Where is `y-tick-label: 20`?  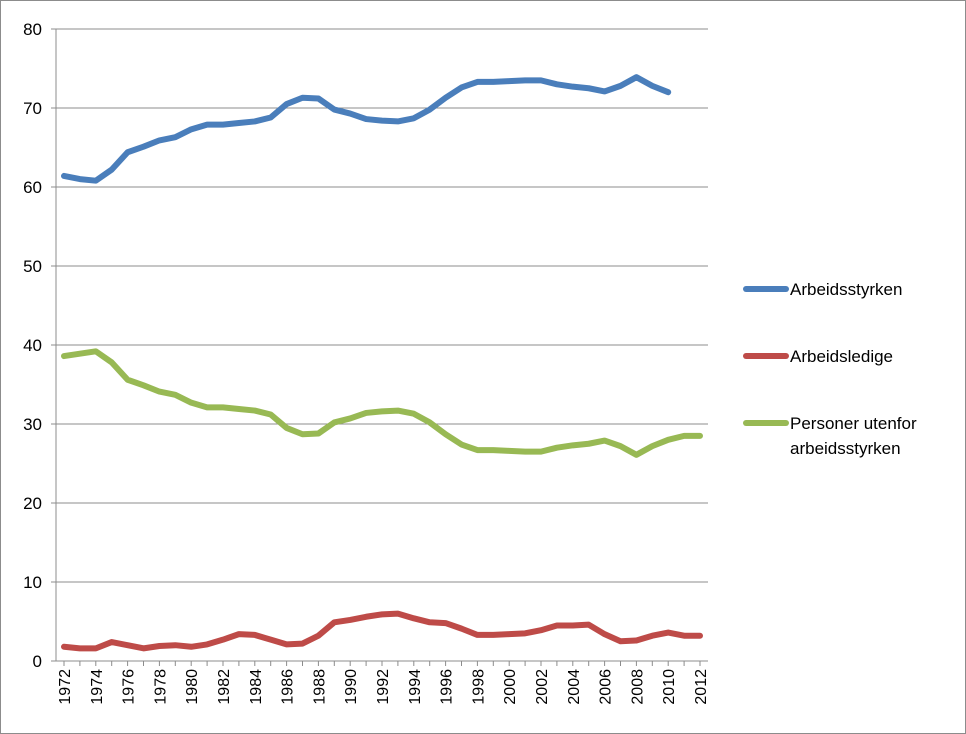 y-tick-label: 20 is located at coordinates (32, 503).